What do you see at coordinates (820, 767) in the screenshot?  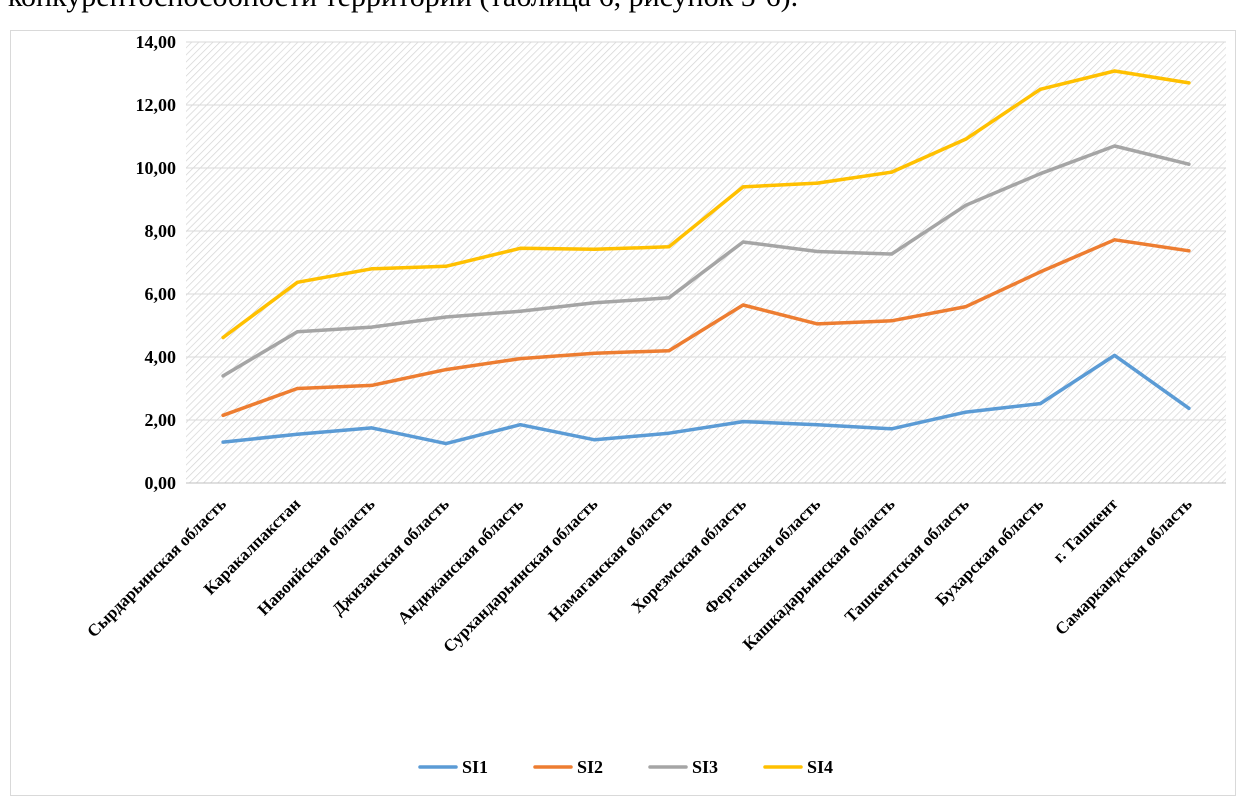 I see `legend-label-si4: SI4` at bounding box center [820, 767].